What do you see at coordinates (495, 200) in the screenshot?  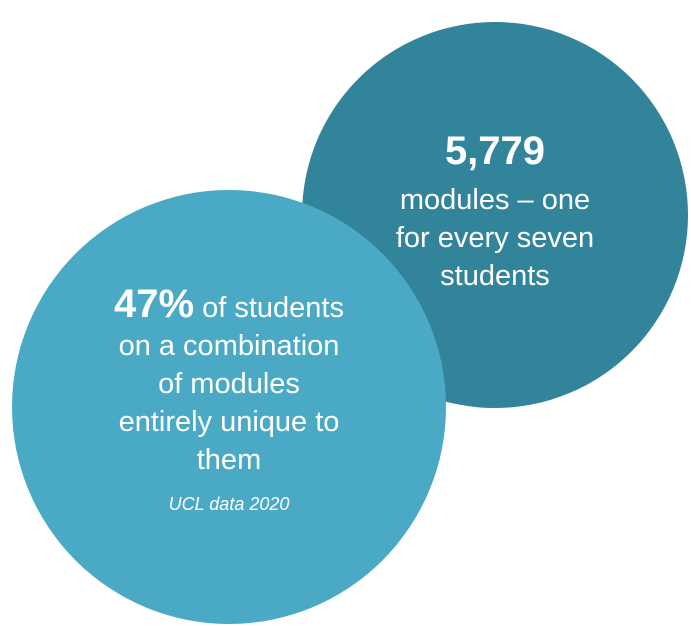 I see `modules-description-line-1: modules – one` at bounding box center [495, 200].